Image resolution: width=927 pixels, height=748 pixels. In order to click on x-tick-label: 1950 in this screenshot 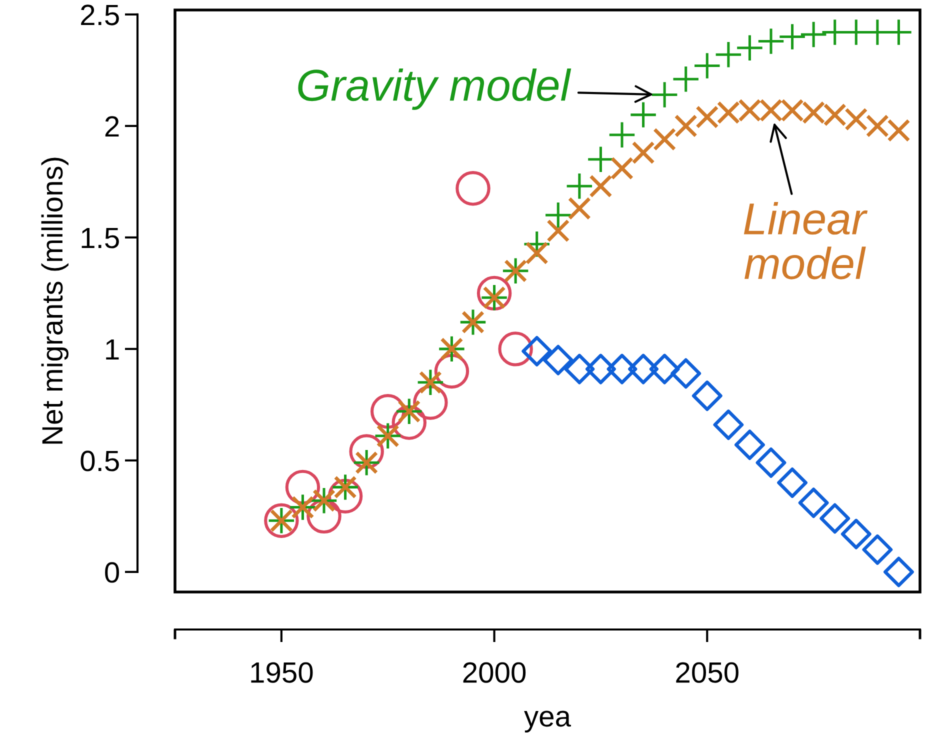, I will do `click(282, 672)`.